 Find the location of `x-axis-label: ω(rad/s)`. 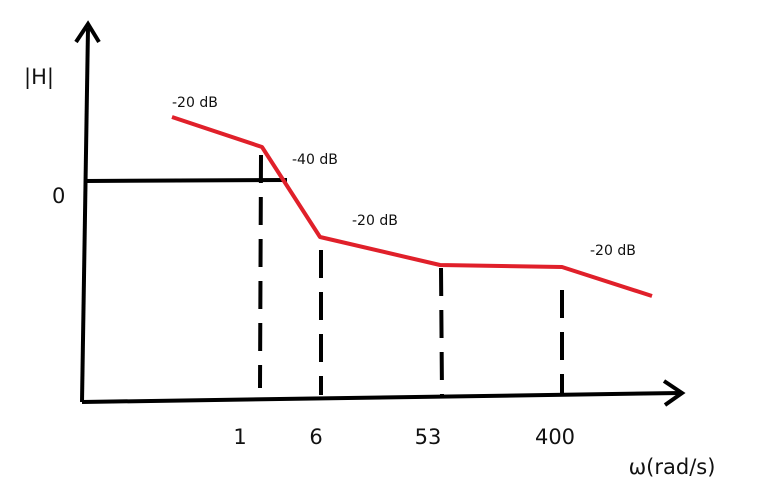

x-axis-label: ω(rad/s) is located at coordinates (672, 467).